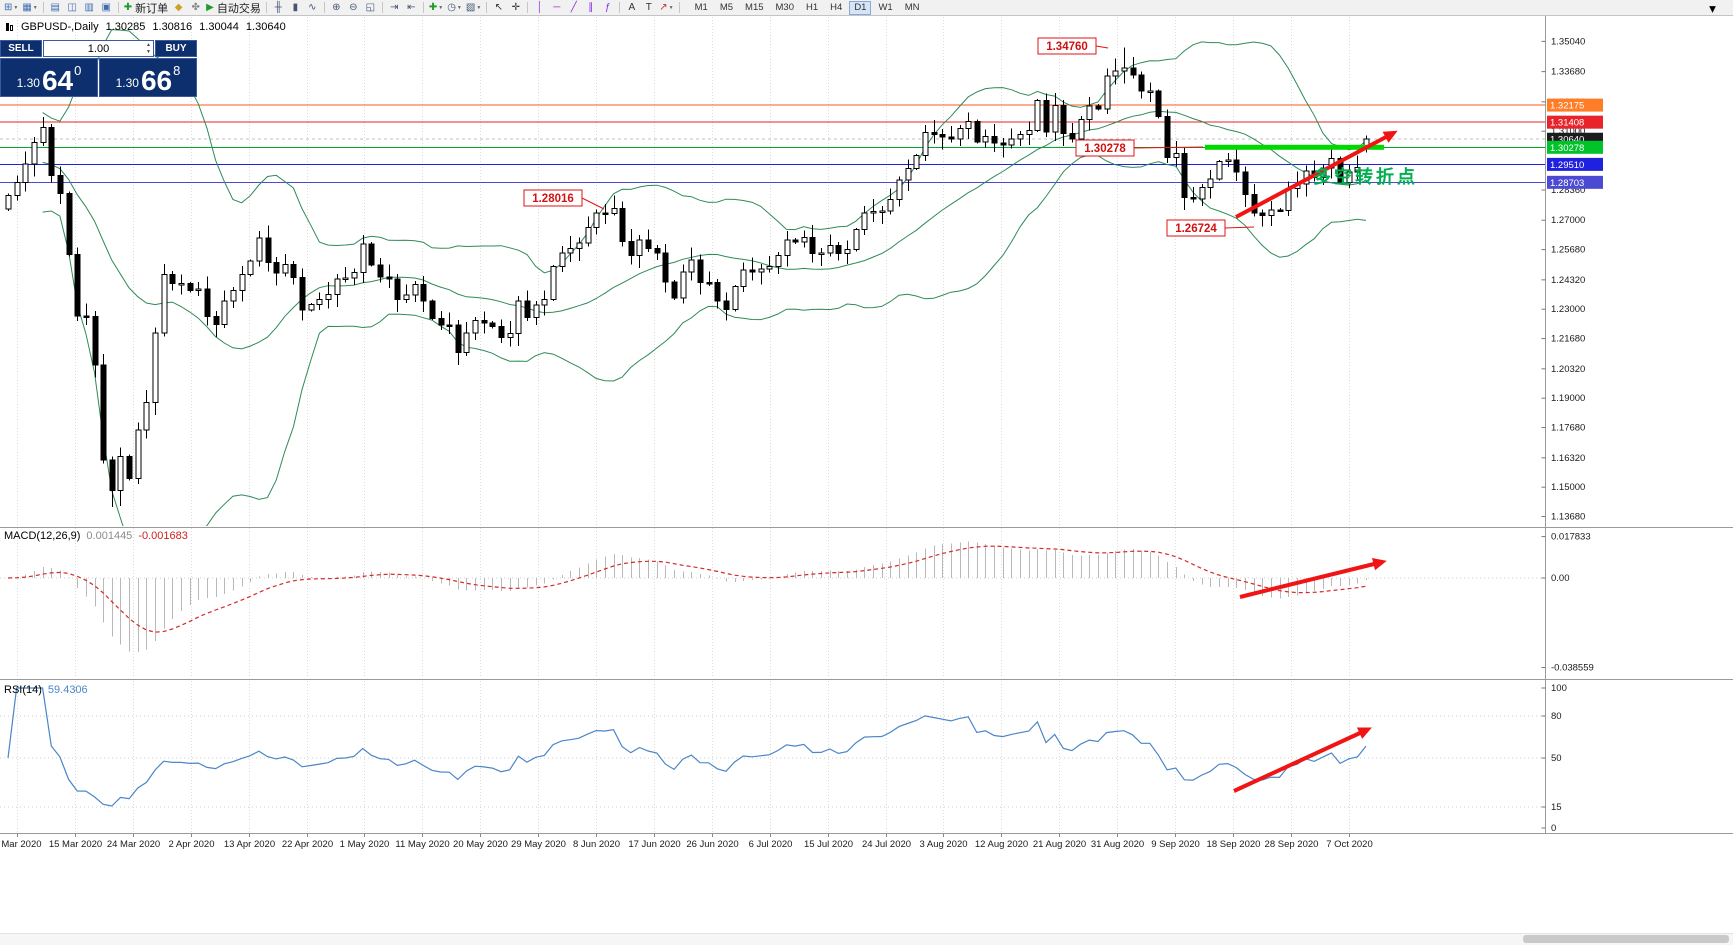 The image size is (1733, 945). Describe the element at coordinates (515, 7) in the screenshot. I see `crosshair-button: ✛` at that location.